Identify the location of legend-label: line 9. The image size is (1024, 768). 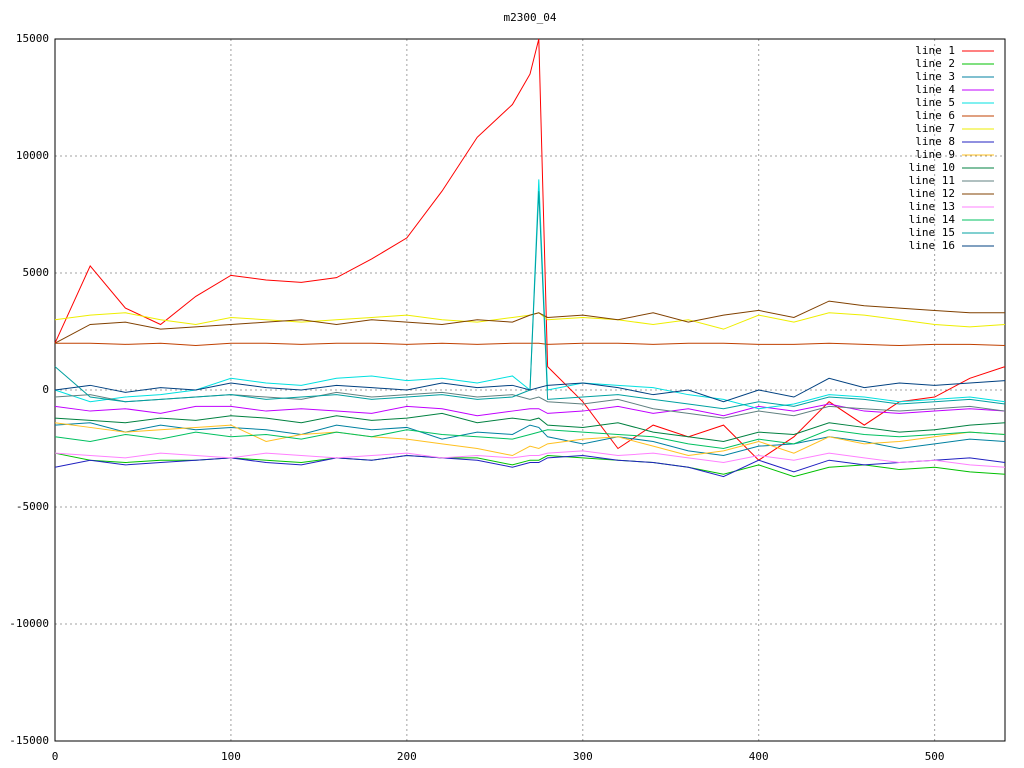
(935, 154).